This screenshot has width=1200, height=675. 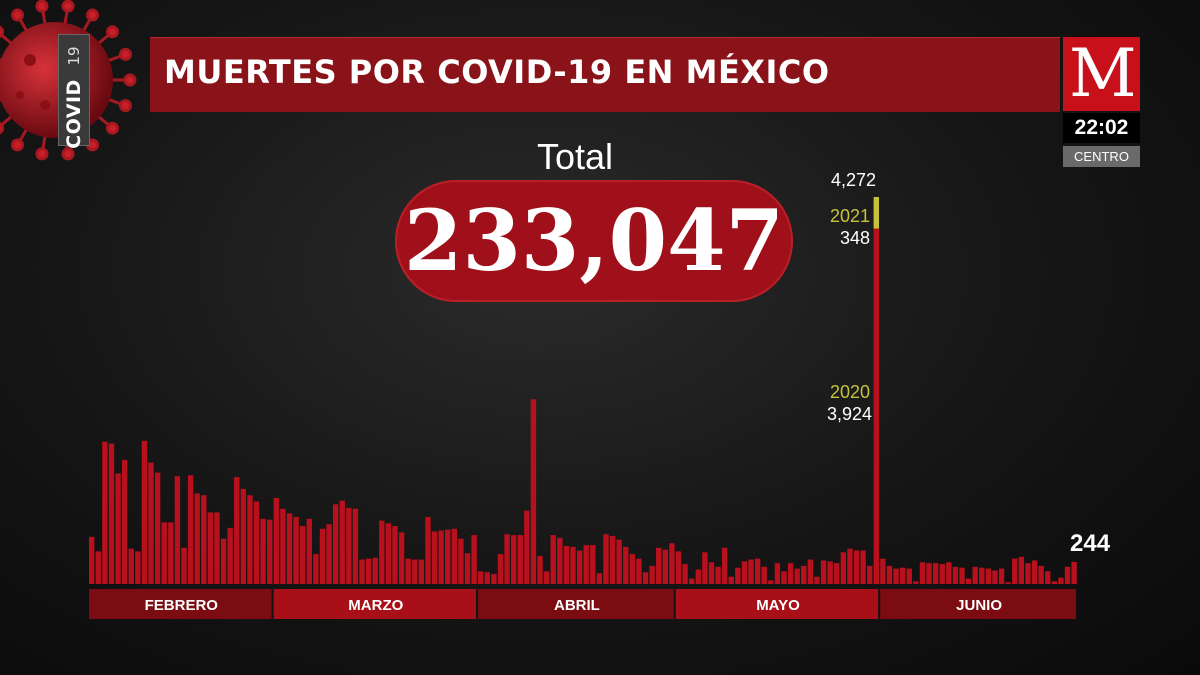 What do you see at coordinates (876, 213) in the screenshot?
I see `chart-bar-2021-segment` at bounding box center [876, 213].